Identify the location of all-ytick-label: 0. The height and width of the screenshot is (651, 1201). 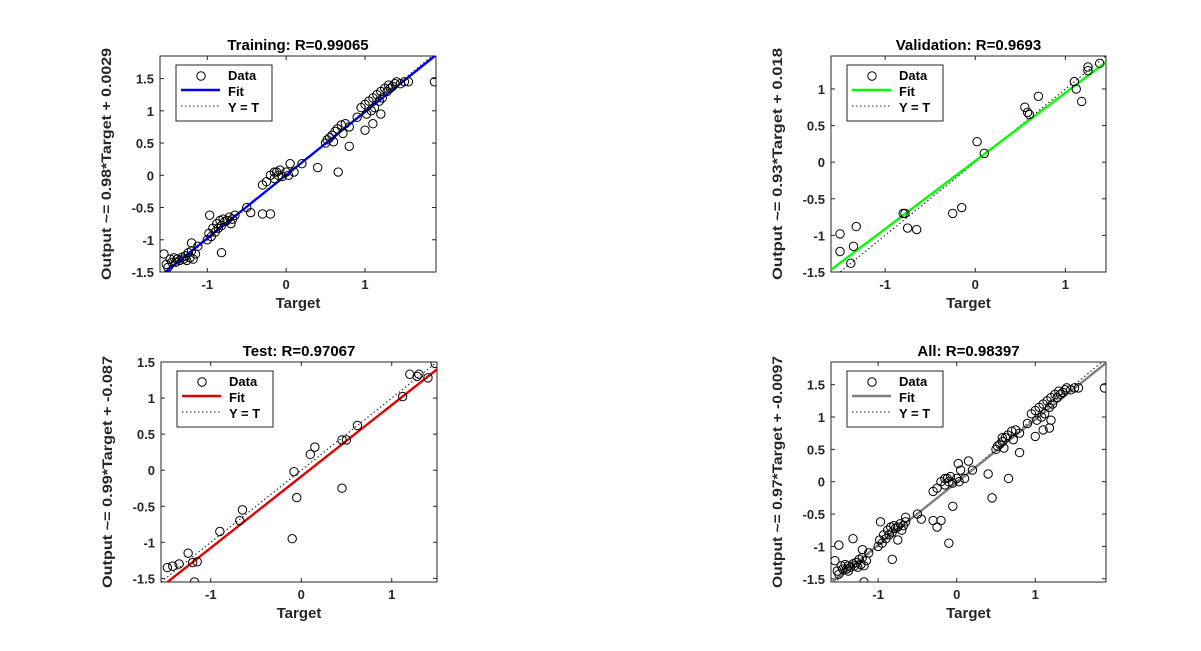
(821, 482).